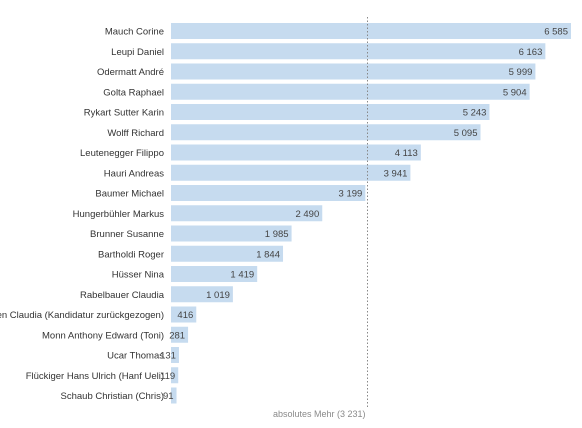  What do you see at coordinates (134, 173) in the screenshot?
I see `category-label: Hauri Andreas` at bounding box center [134, 173].